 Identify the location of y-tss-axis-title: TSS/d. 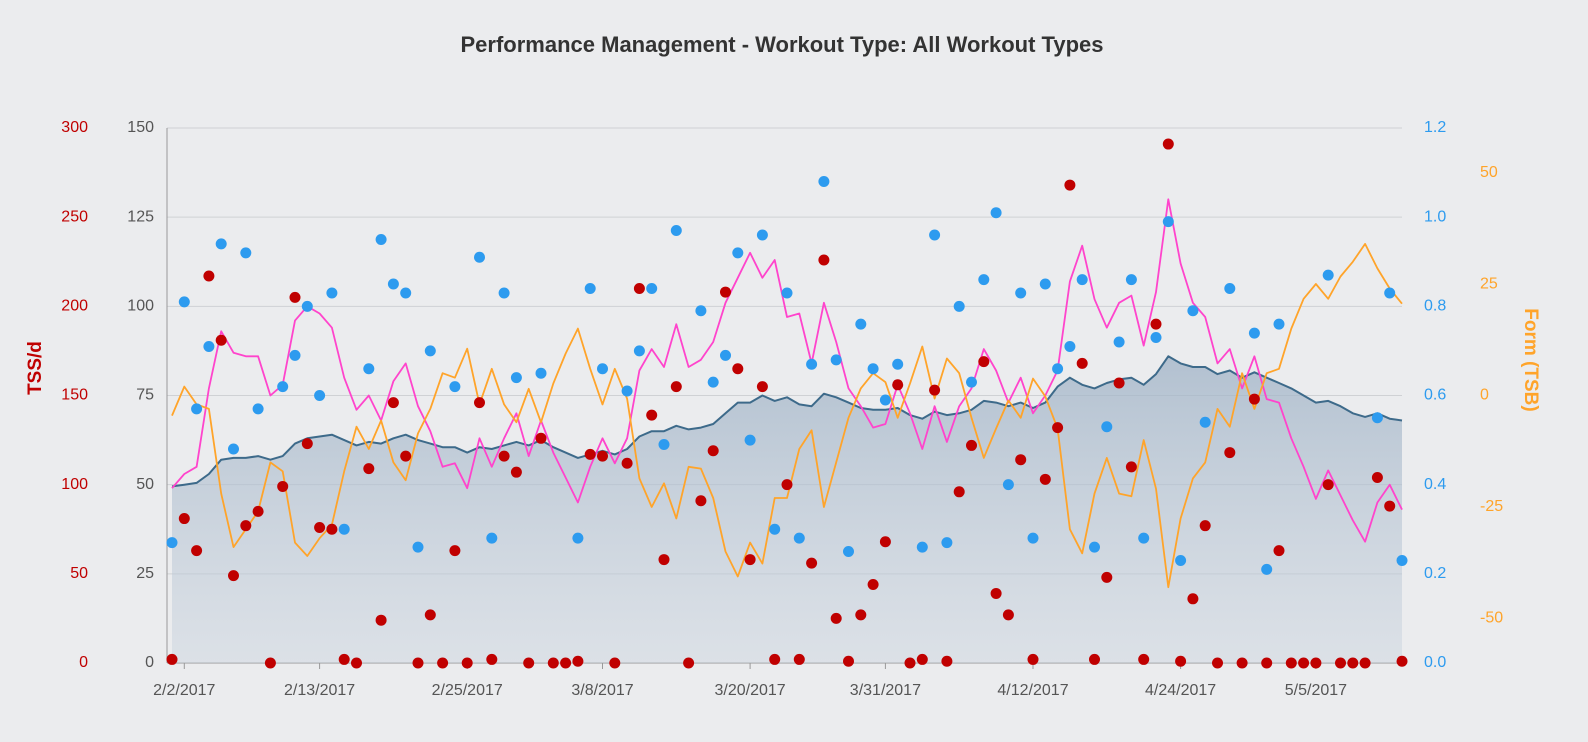
(35, 368).